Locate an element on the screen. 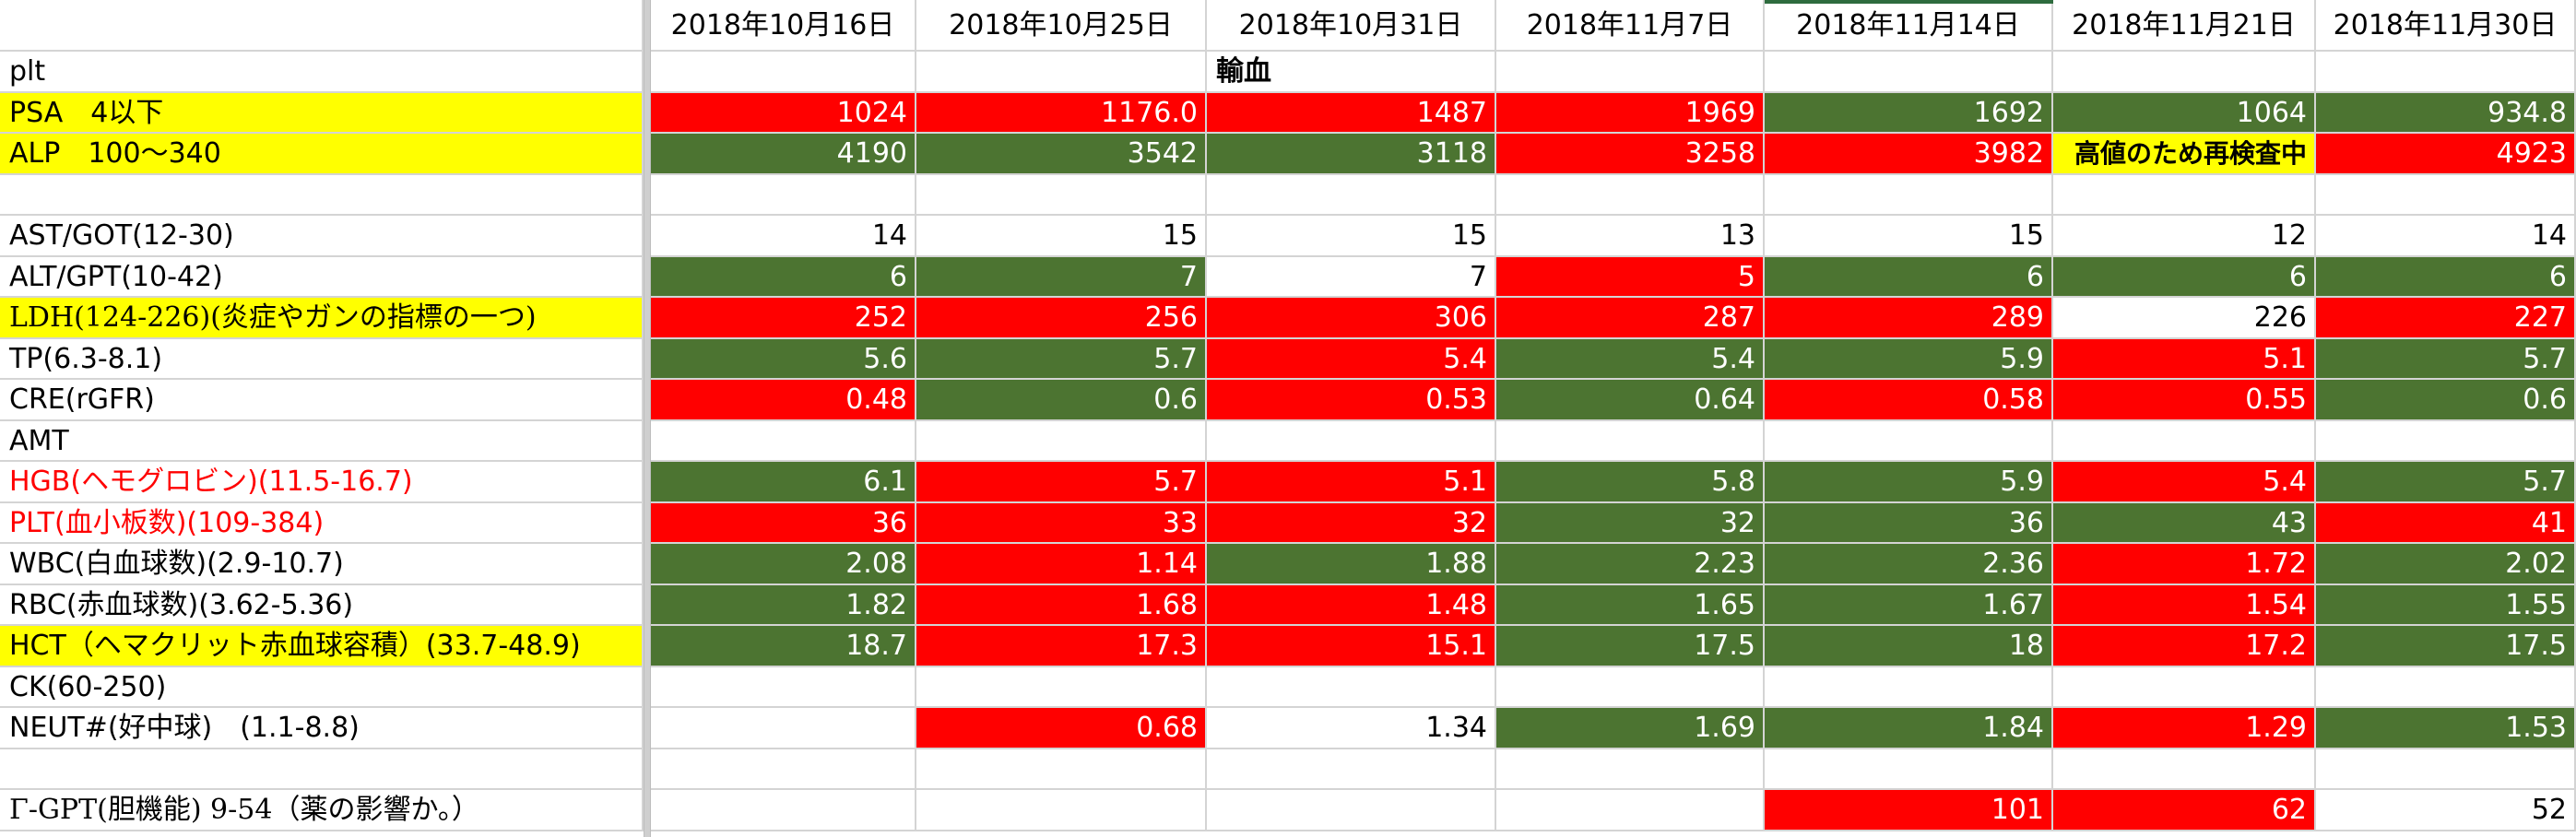  row-label-cell: HGB(ヘモグロビン)(11.5-16.7) is located at coordinates (322, 483).